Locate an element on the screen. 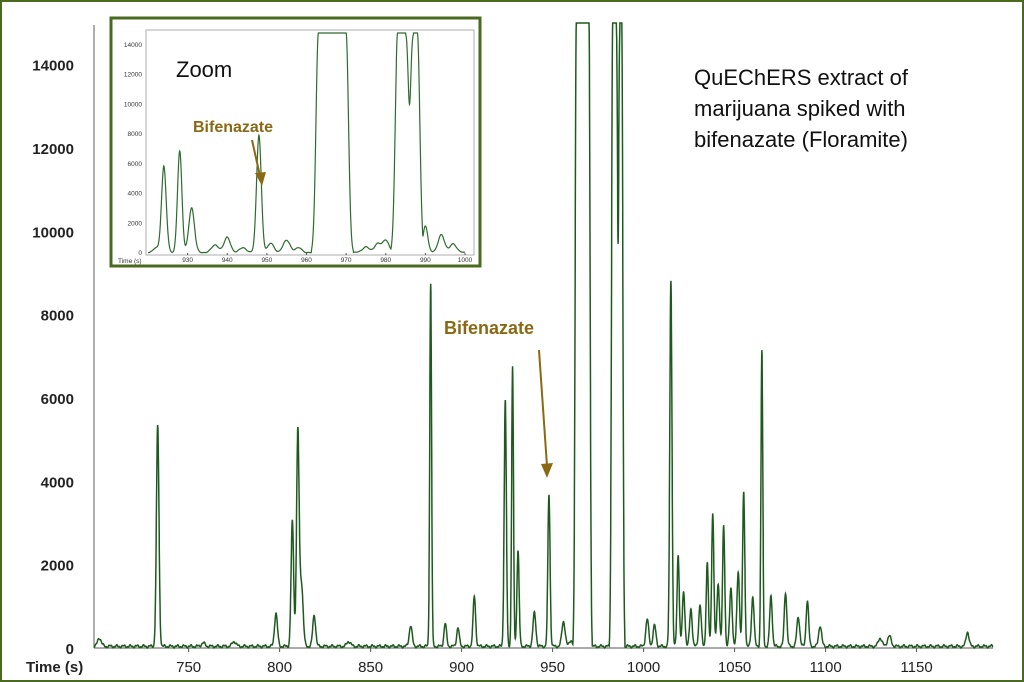  main-x-tick-label: 1100 is located at coordinates (825, 667).